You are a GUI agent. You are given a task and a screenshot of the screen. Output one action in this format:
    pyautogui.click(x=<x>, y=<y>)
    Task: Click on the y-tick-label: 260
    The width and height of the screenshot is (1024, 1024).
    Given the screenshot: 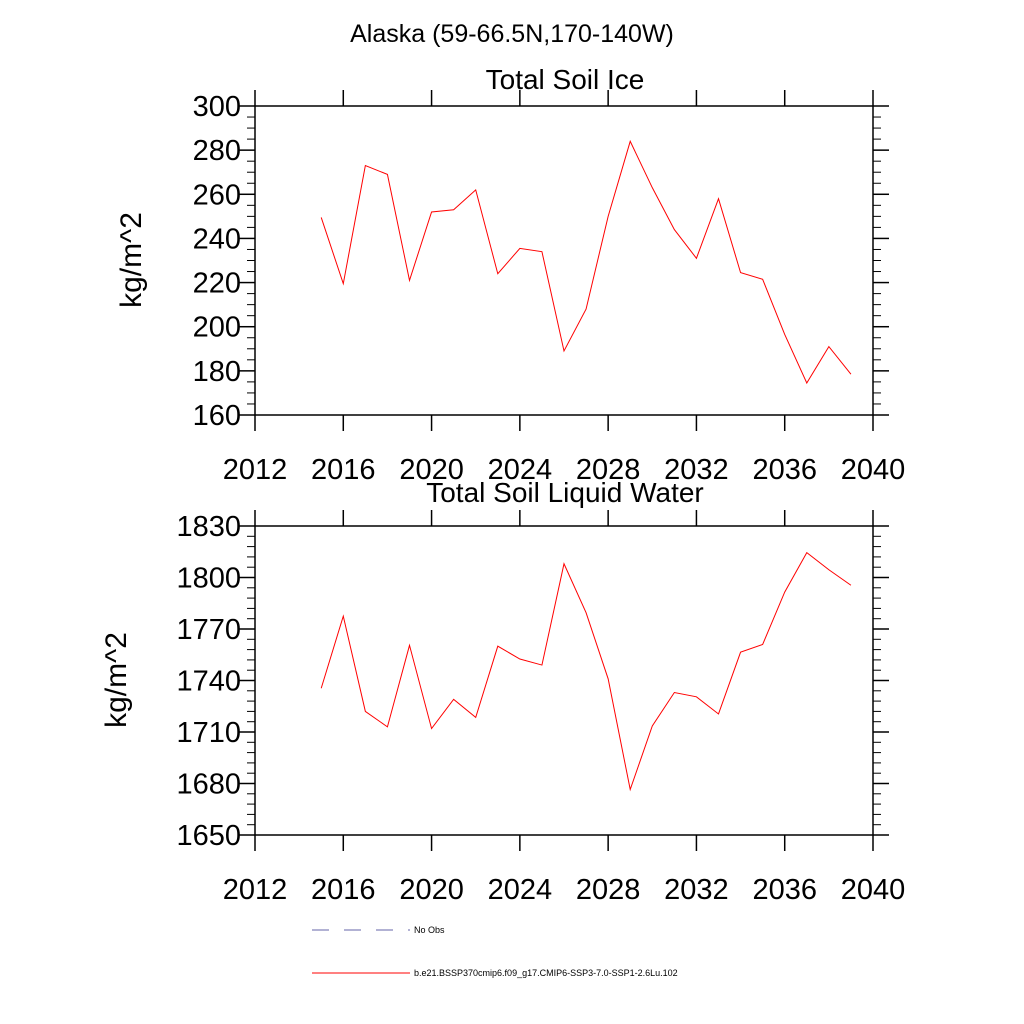 What is the action you would take?
    pyautogui.click(x=217, y=195)
    